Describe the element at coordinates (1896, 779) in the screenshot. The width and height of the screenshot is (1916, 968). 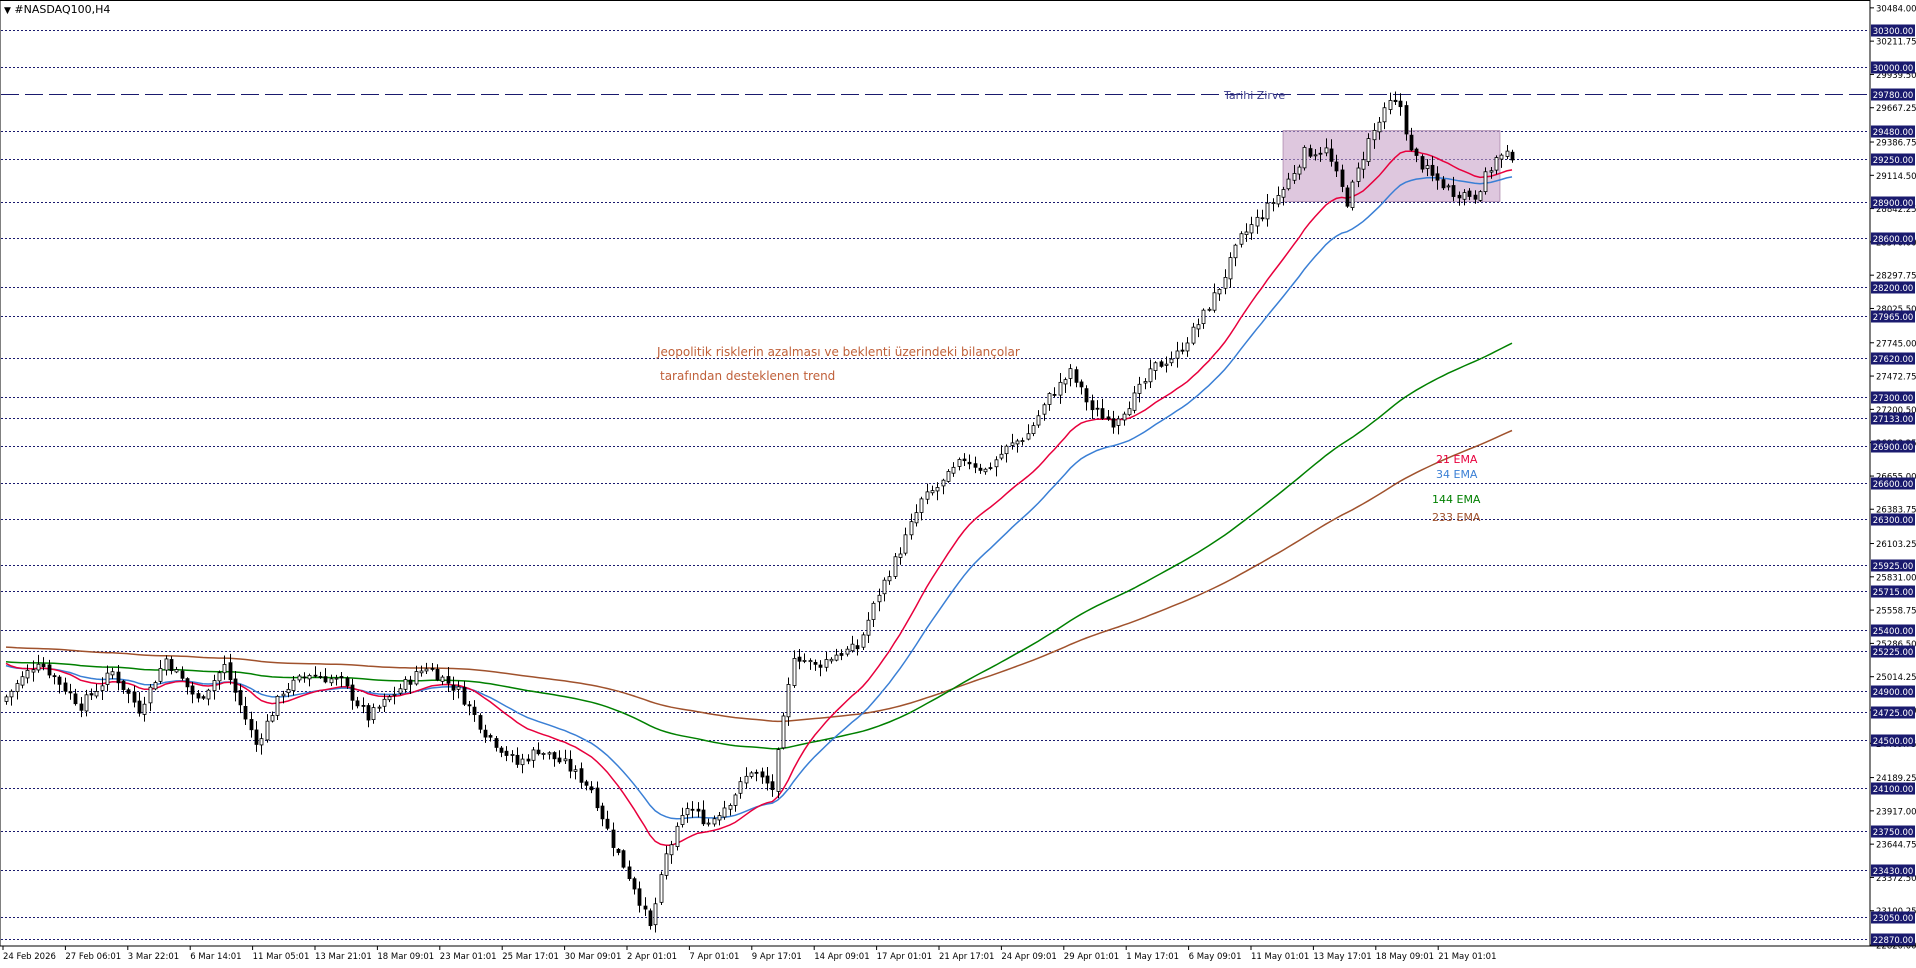
I see `y-tick-label: 24189.25` at that location.